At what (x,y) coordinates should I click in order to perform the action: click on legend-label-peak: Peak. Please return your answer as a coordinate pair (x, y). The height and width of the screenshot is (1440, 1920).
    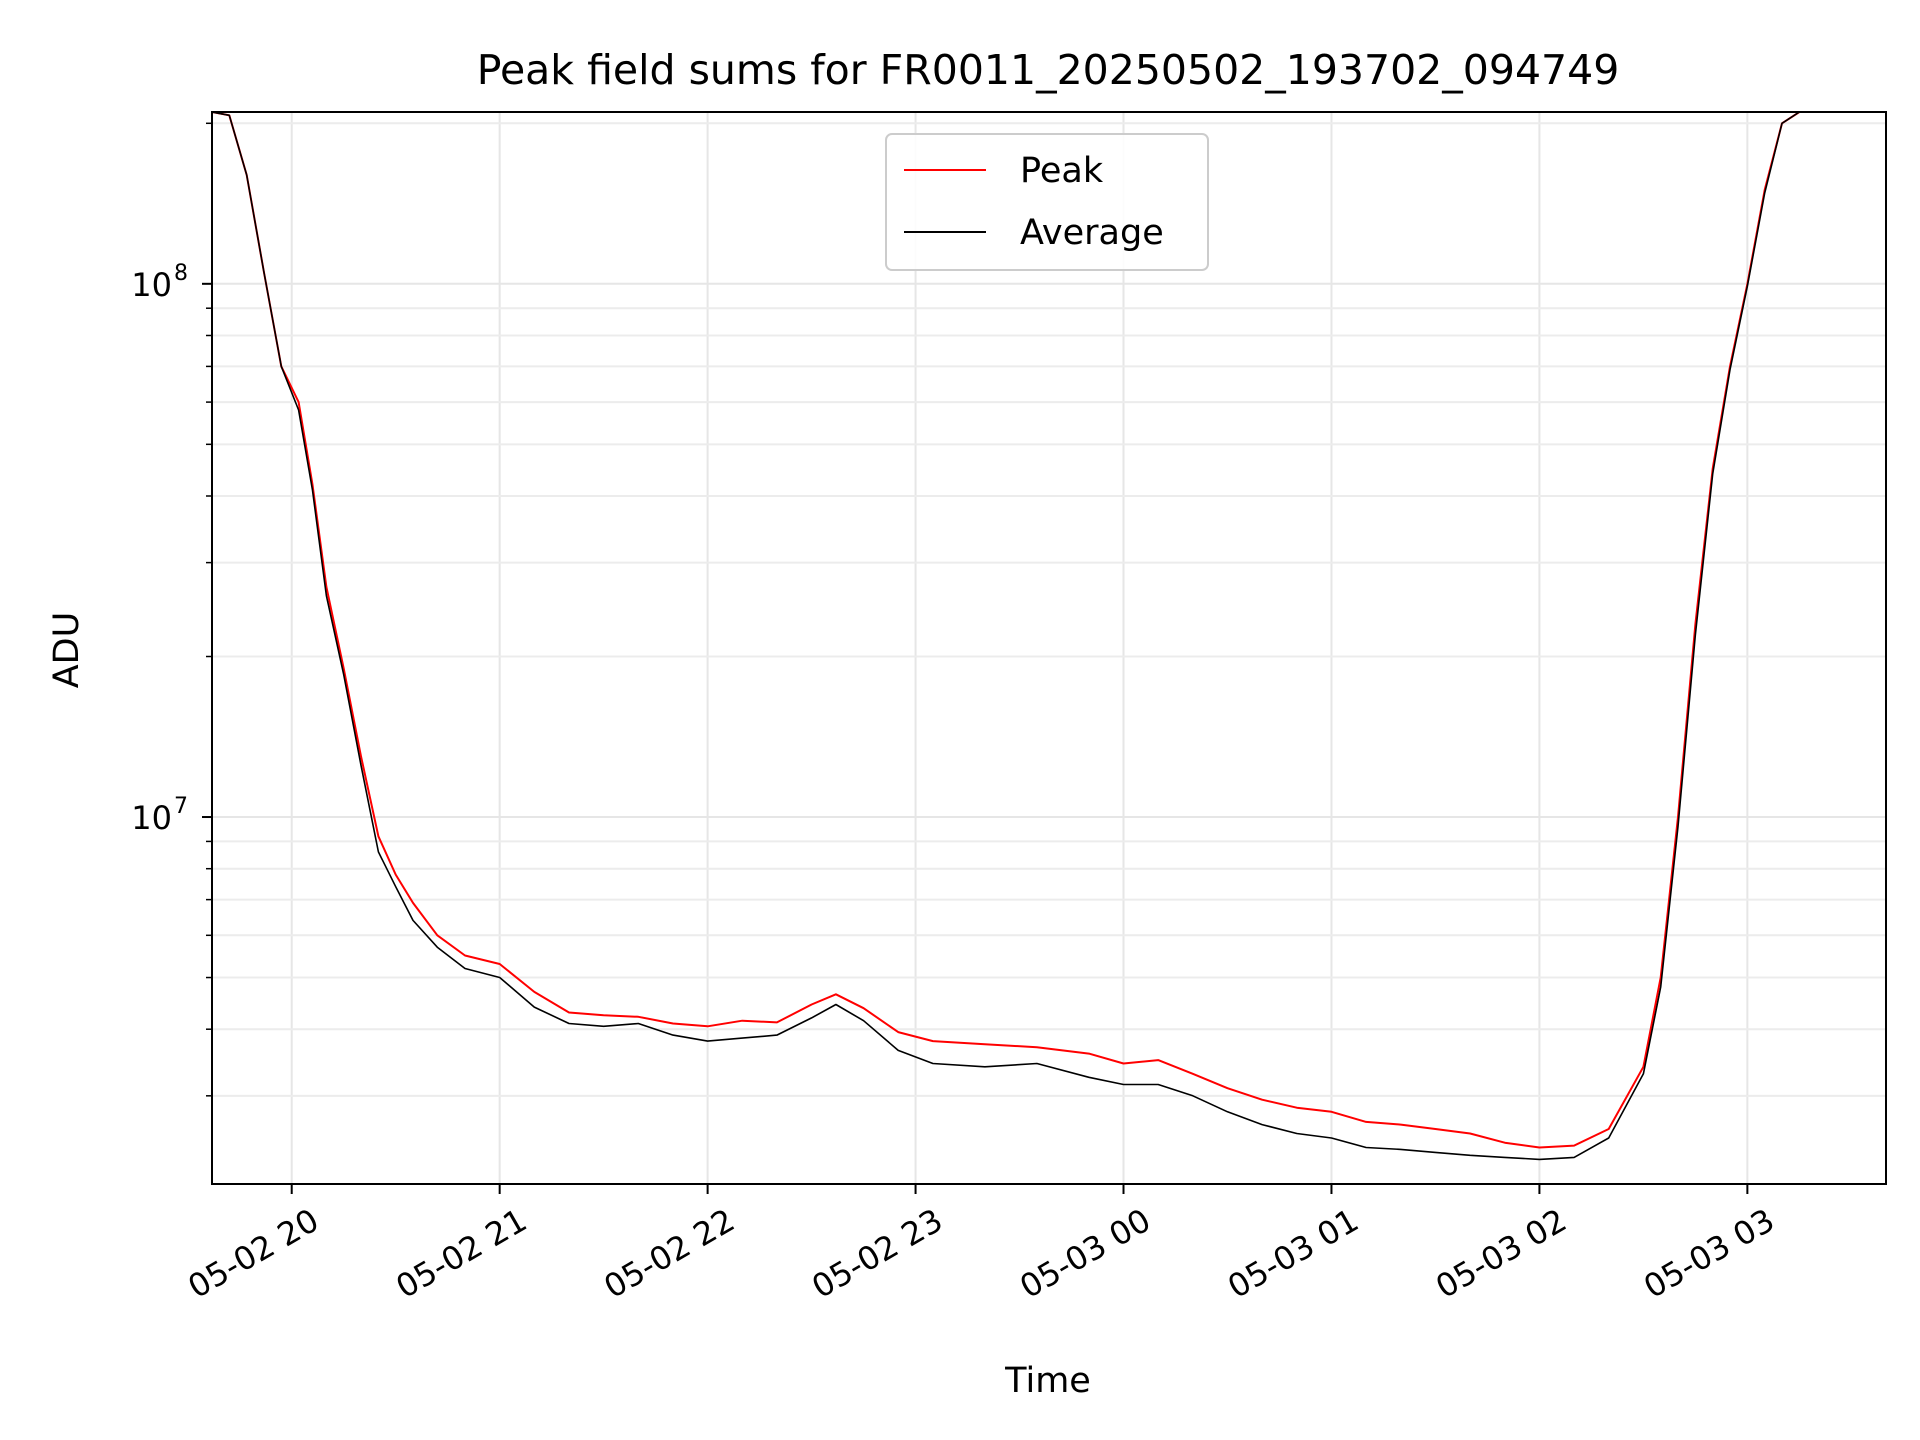
    Looking at the image, I should click on (1062, 171).